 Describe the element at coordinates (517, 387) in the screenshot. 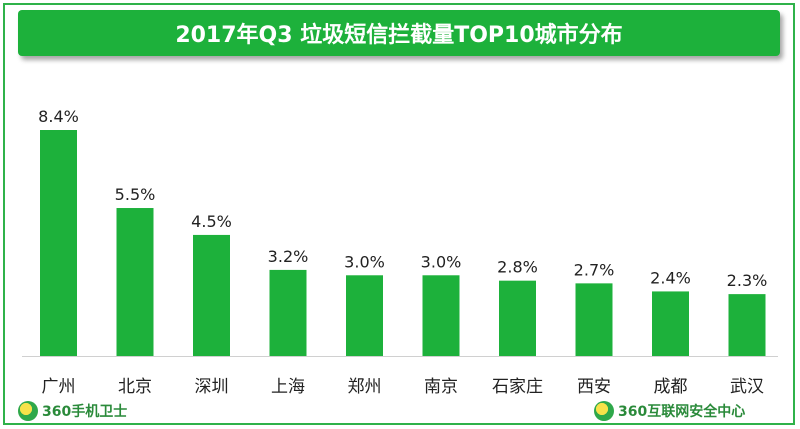

I see `category-label-6: 石家庄` at that location.